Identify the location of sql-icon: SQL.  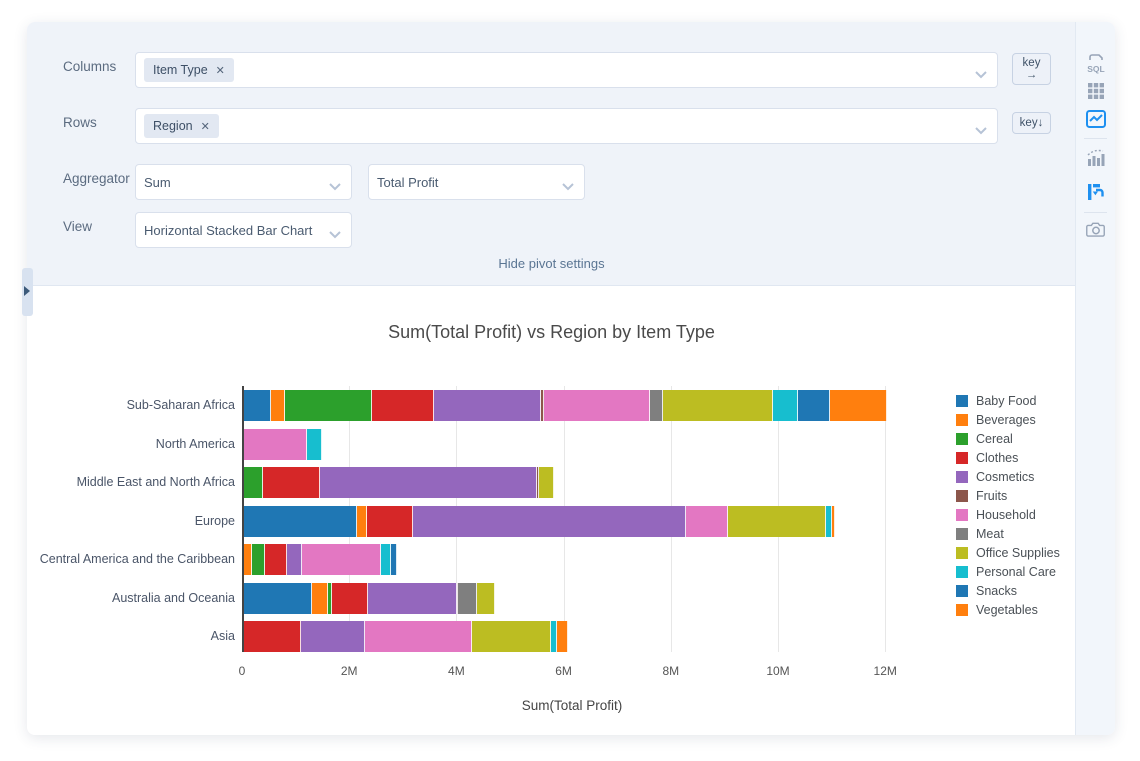
(1096, 66).